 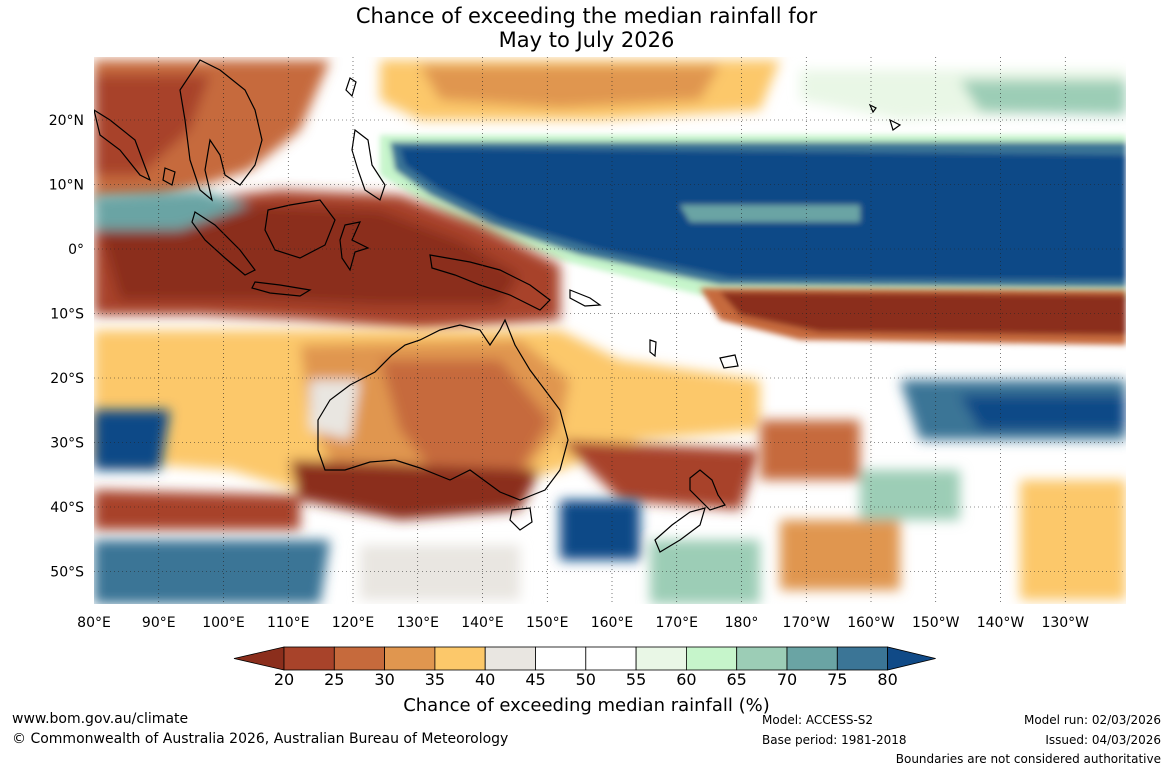 I want to click on latitude-label: 50°S, so click(x=67, y=573).